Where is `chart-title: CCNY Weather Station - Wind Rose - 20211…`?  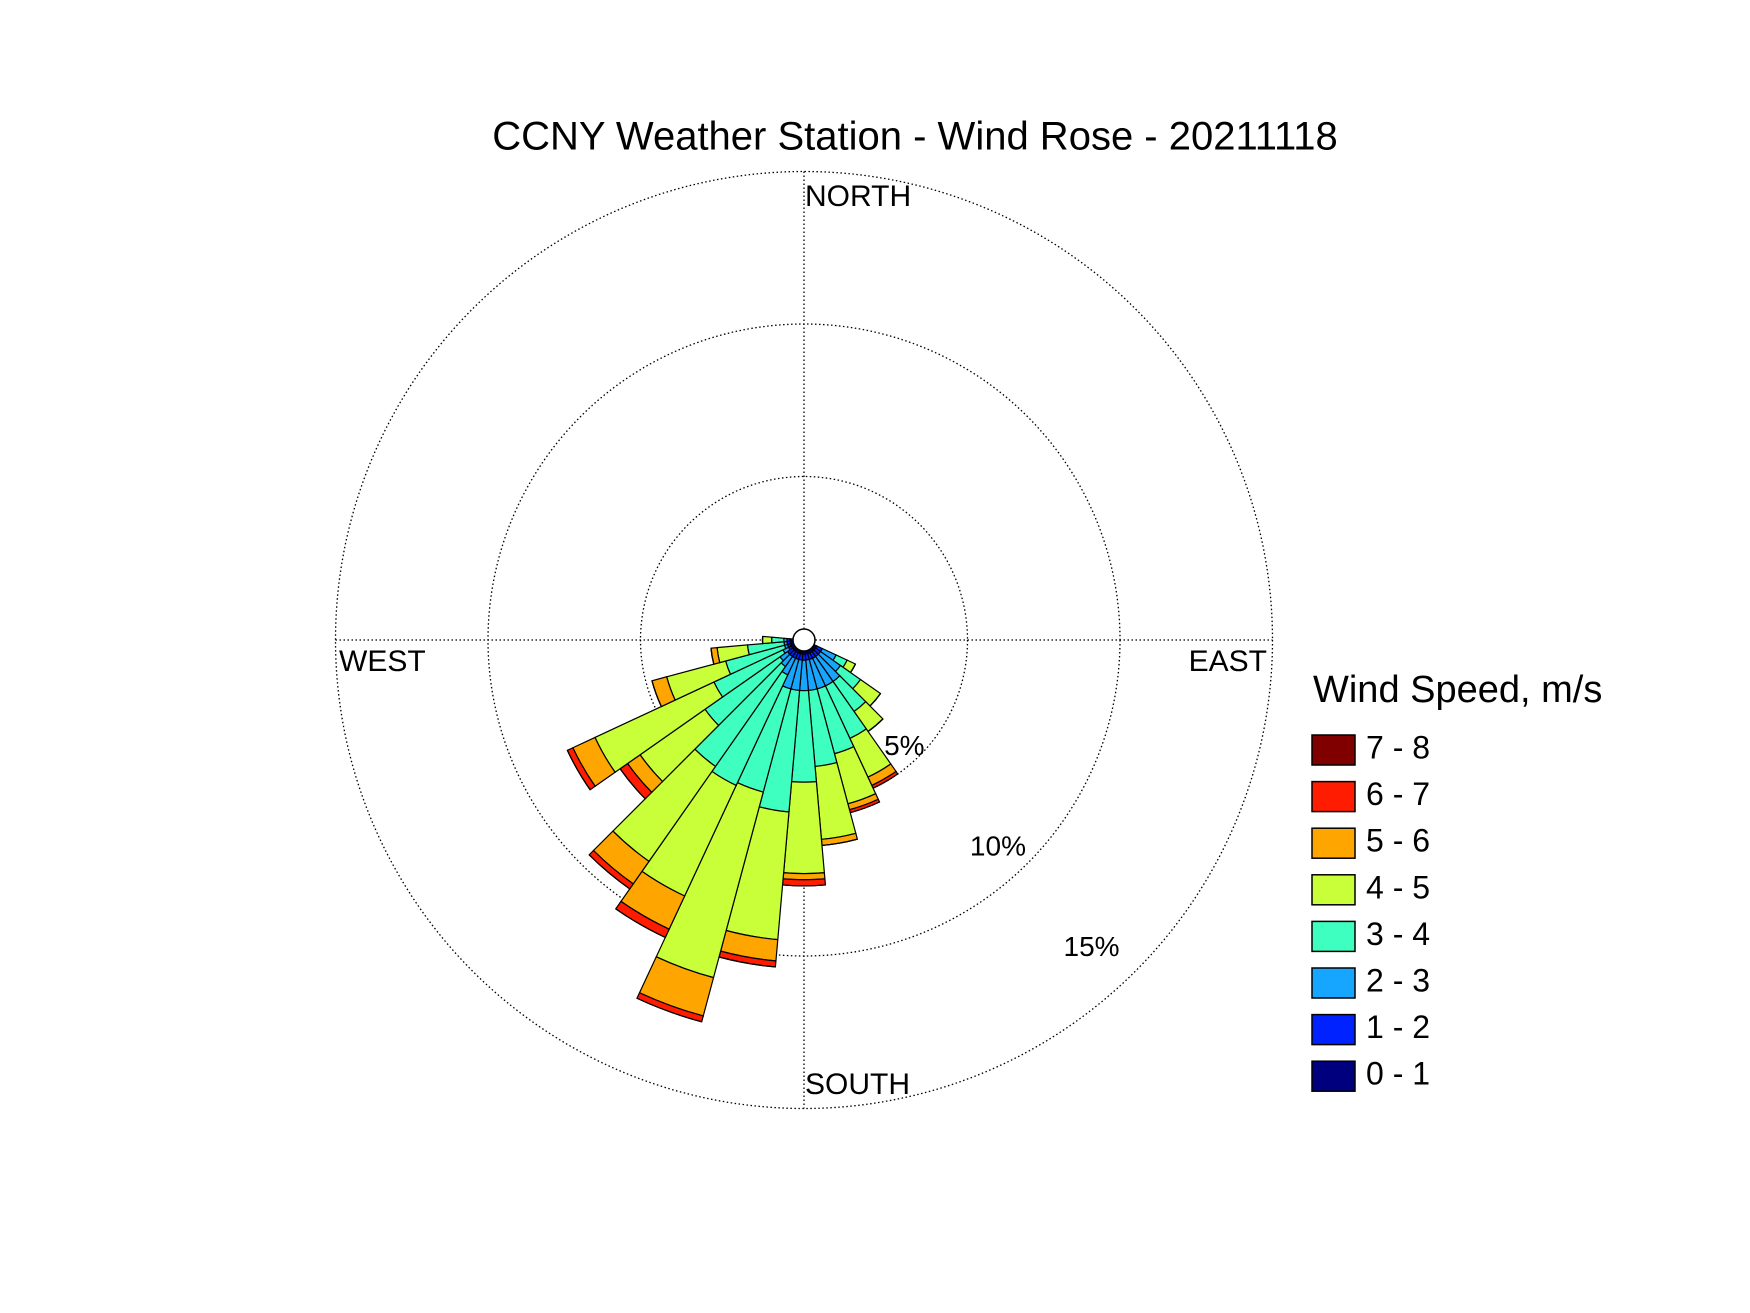
chart-title: CCNY Weather Station - Wind Rose - 20211… is located at coordinates (915, 137).